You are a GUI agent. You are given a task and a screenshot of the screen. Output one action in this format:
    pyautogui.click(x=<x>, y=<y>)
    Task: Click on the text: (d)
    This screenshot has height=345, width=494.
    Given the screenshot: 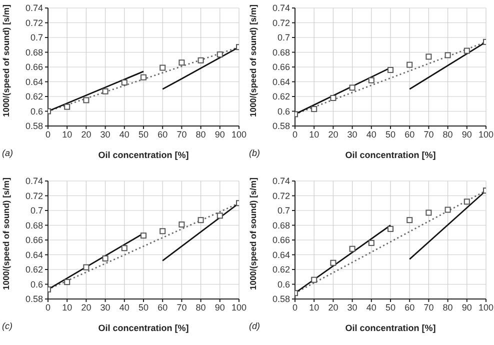 What is the action you would take?
    pyautogui.click(x=254, y=325)
    